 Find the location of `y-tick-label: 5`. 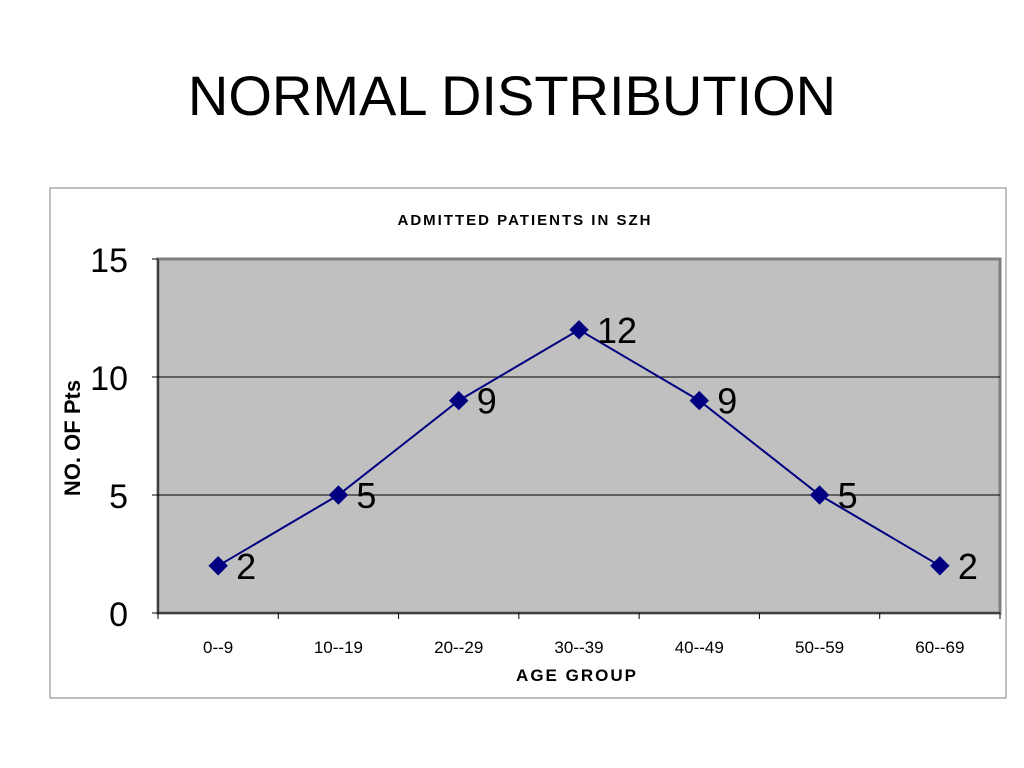

y-tick-label: 5 is located at coordinates (118, 497).